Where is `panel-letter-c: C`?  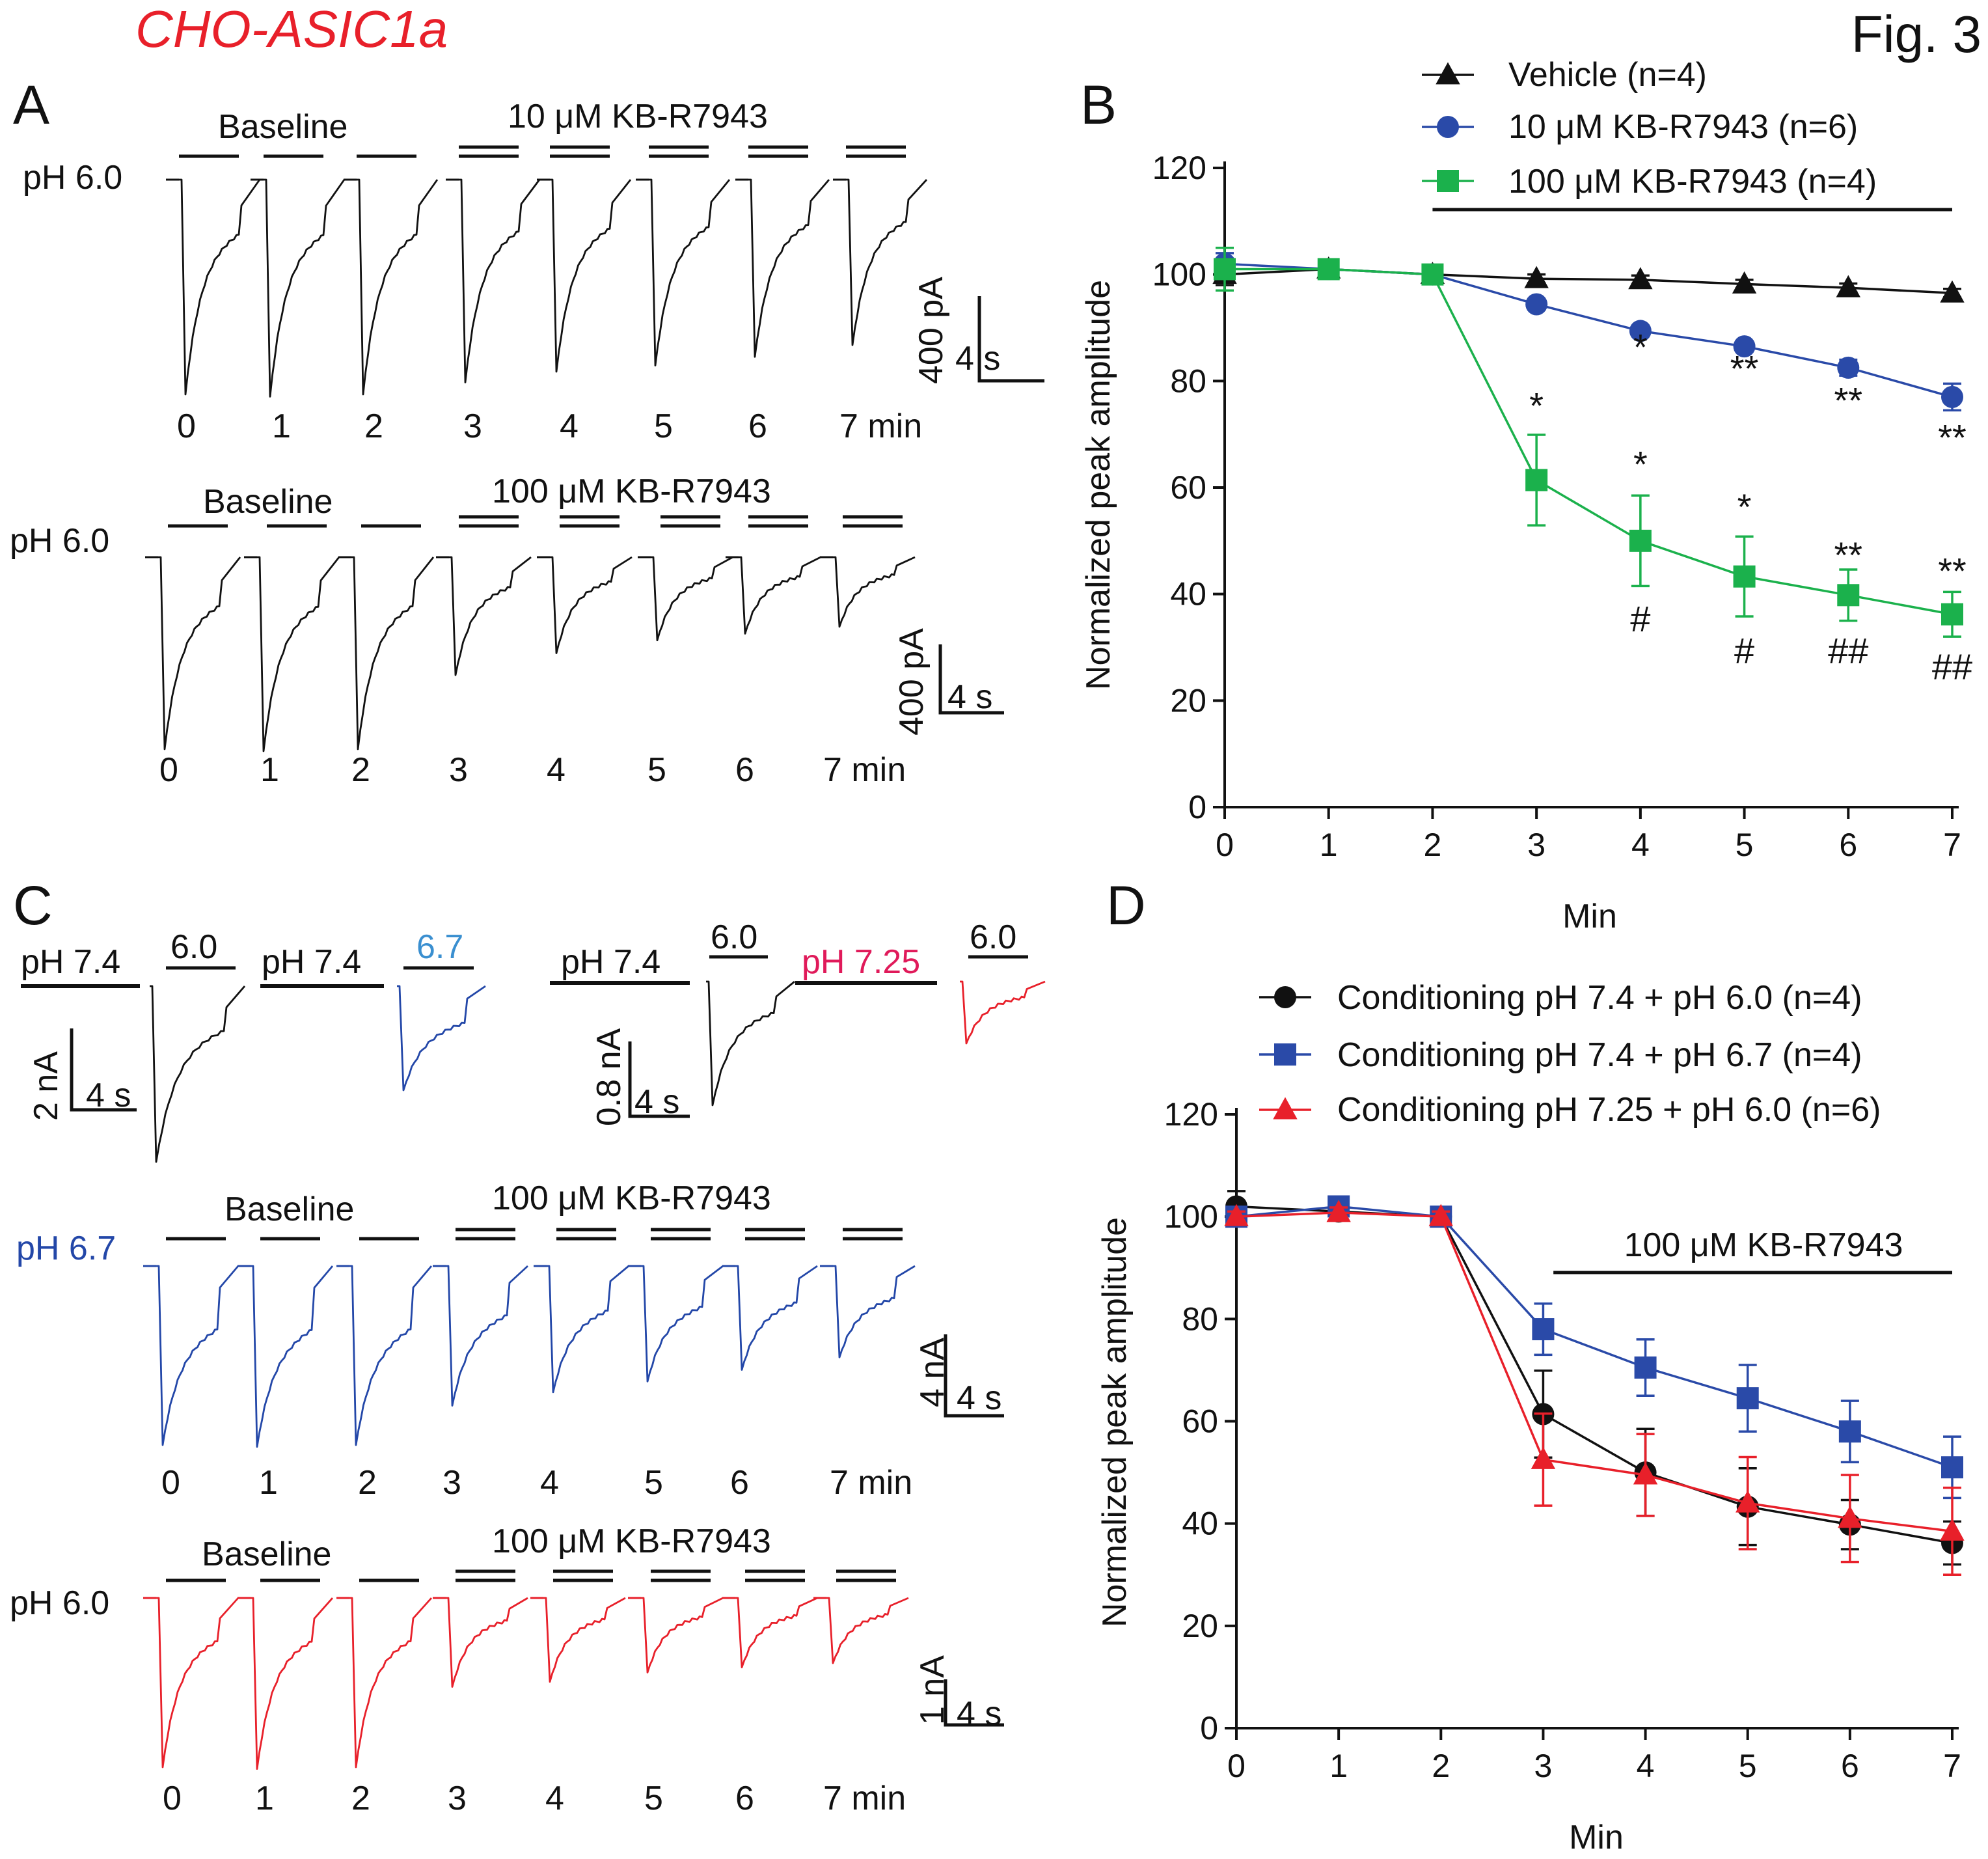
panel-letter-c: C is located at coordinates (33, 905).